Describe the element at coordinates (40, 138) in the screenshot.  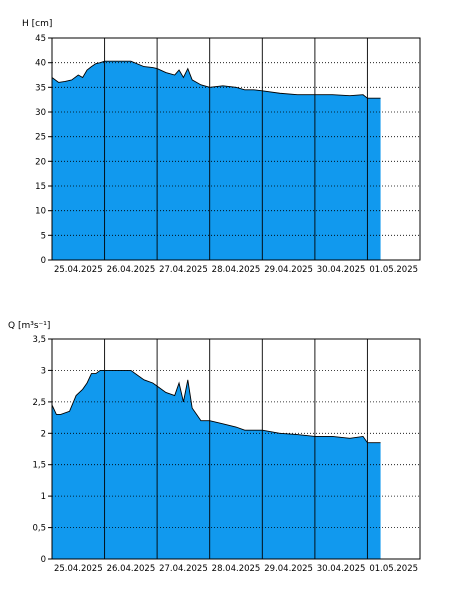
I see `chart-h-ytick-label: 25` at that location.